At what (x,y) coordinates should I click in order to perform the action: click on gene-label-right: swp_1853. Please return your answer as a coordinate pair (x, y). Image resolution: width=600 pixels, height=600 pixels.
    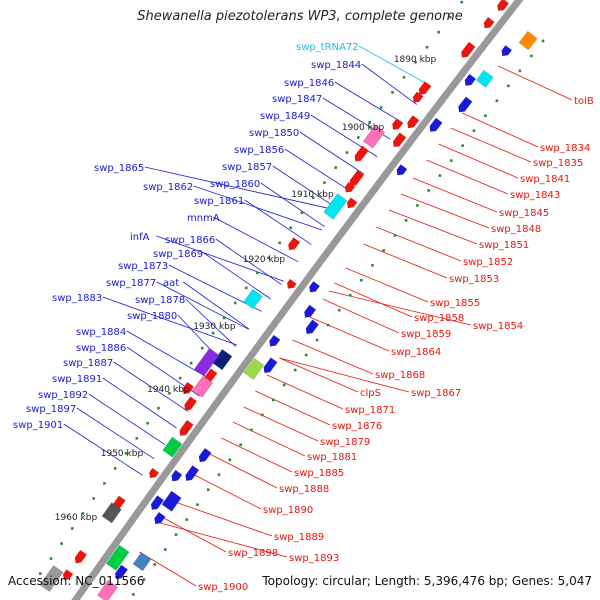
    Looking at the image, I should click on (474, 279).